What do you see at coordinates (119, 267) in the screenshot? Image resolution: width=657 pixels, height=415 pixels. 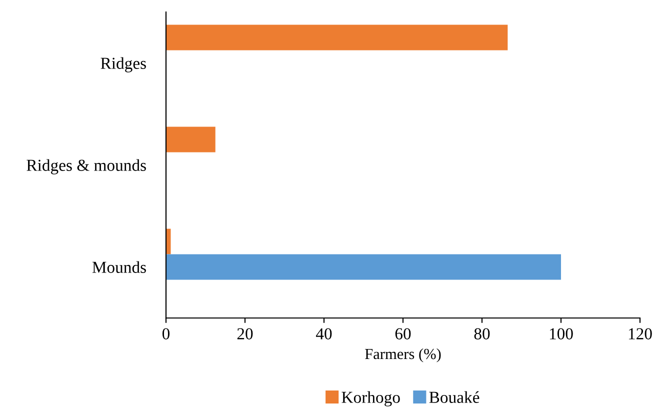 I see `y-tick-label: Mounds` at bounding box center [119, 267].